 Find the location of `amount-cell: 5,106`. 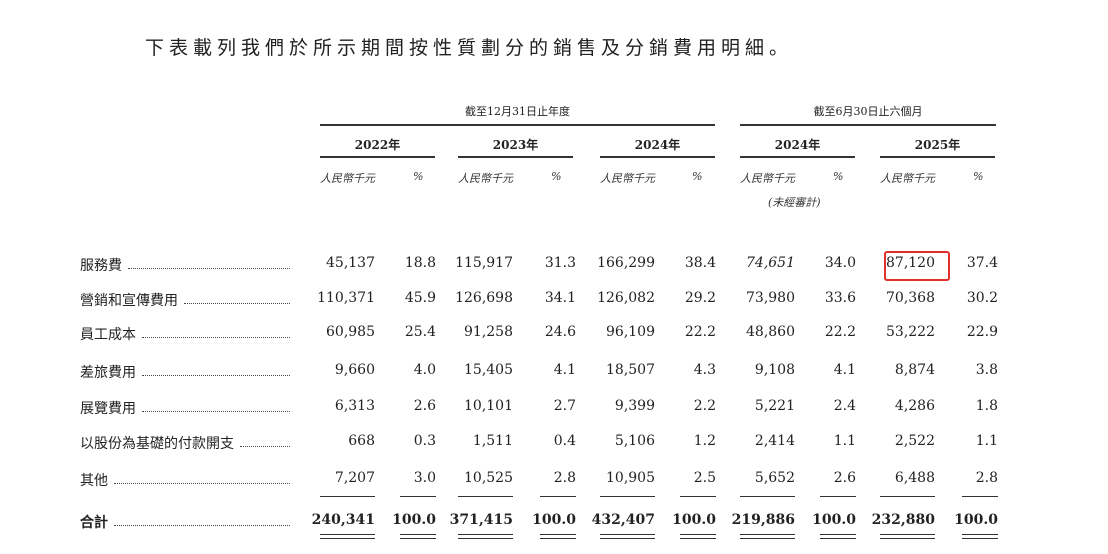

amount-cell: 5,106 is located at coordinates (634, 441).